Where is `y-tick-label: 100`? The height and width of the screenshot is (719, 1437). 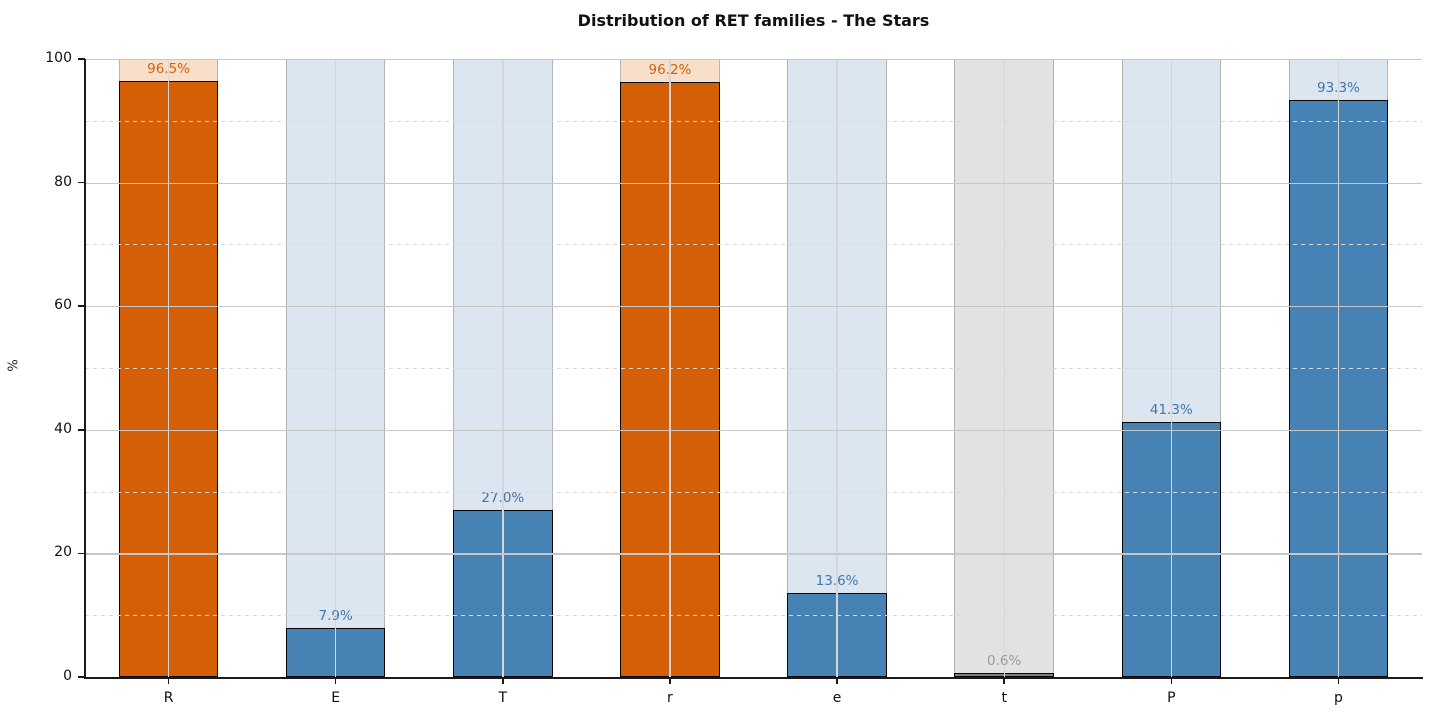
y-tick-label: 100 is located at coordinates (58, 58).